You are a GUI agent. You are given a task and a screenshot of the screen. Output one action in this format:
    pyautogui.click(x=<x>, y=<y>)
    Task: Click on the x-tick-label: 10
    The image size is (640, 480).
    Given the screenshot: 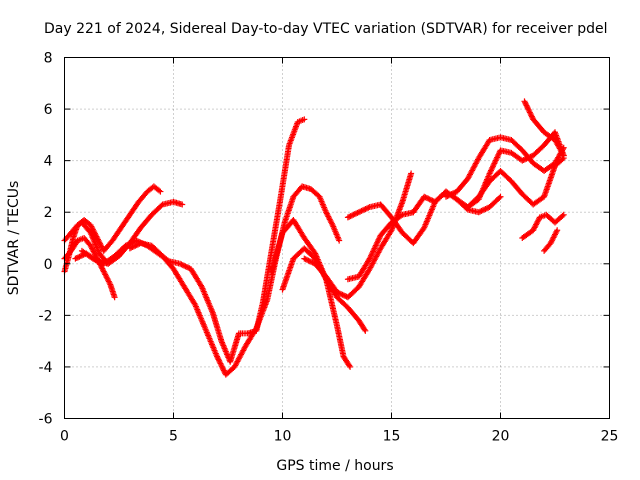 What is the action you would take?
    pyautogui.click(x=283, y=437)
    